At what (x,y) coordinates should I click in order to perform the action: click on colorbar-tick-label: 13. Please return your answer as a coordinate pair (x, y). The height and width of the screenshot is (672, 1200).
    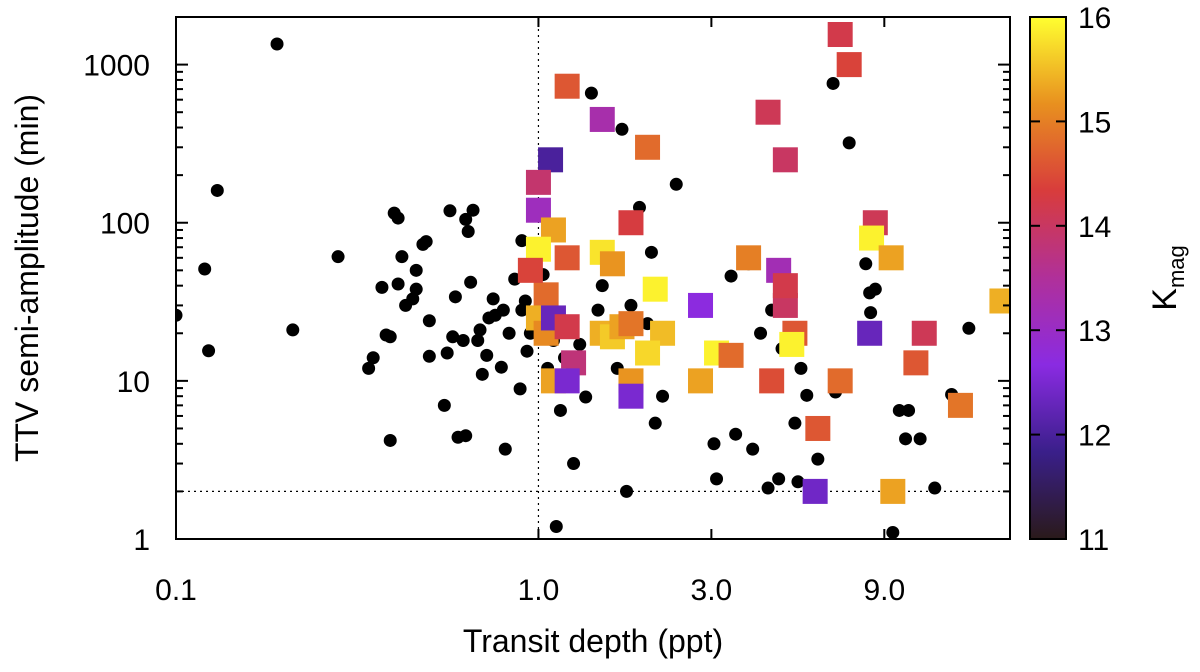
    Looking at the image, I should click on (1094, 331).